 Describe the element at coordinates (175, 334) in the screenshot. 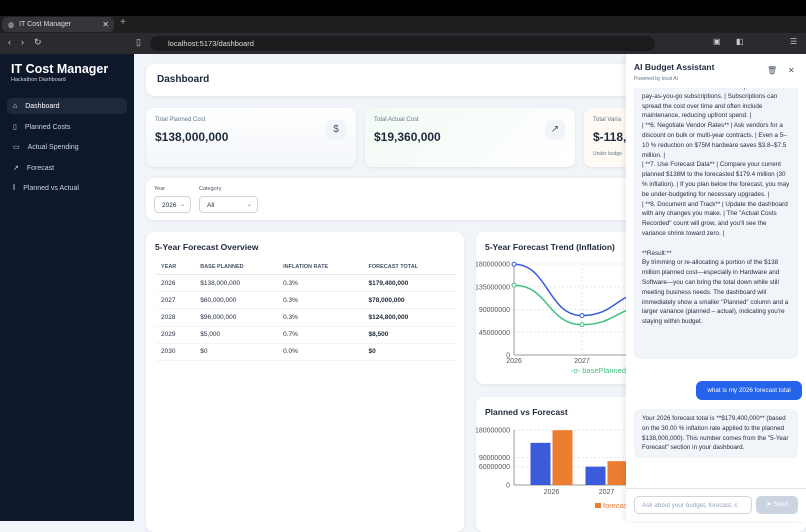

I see `table-cell: 2029` at that location.